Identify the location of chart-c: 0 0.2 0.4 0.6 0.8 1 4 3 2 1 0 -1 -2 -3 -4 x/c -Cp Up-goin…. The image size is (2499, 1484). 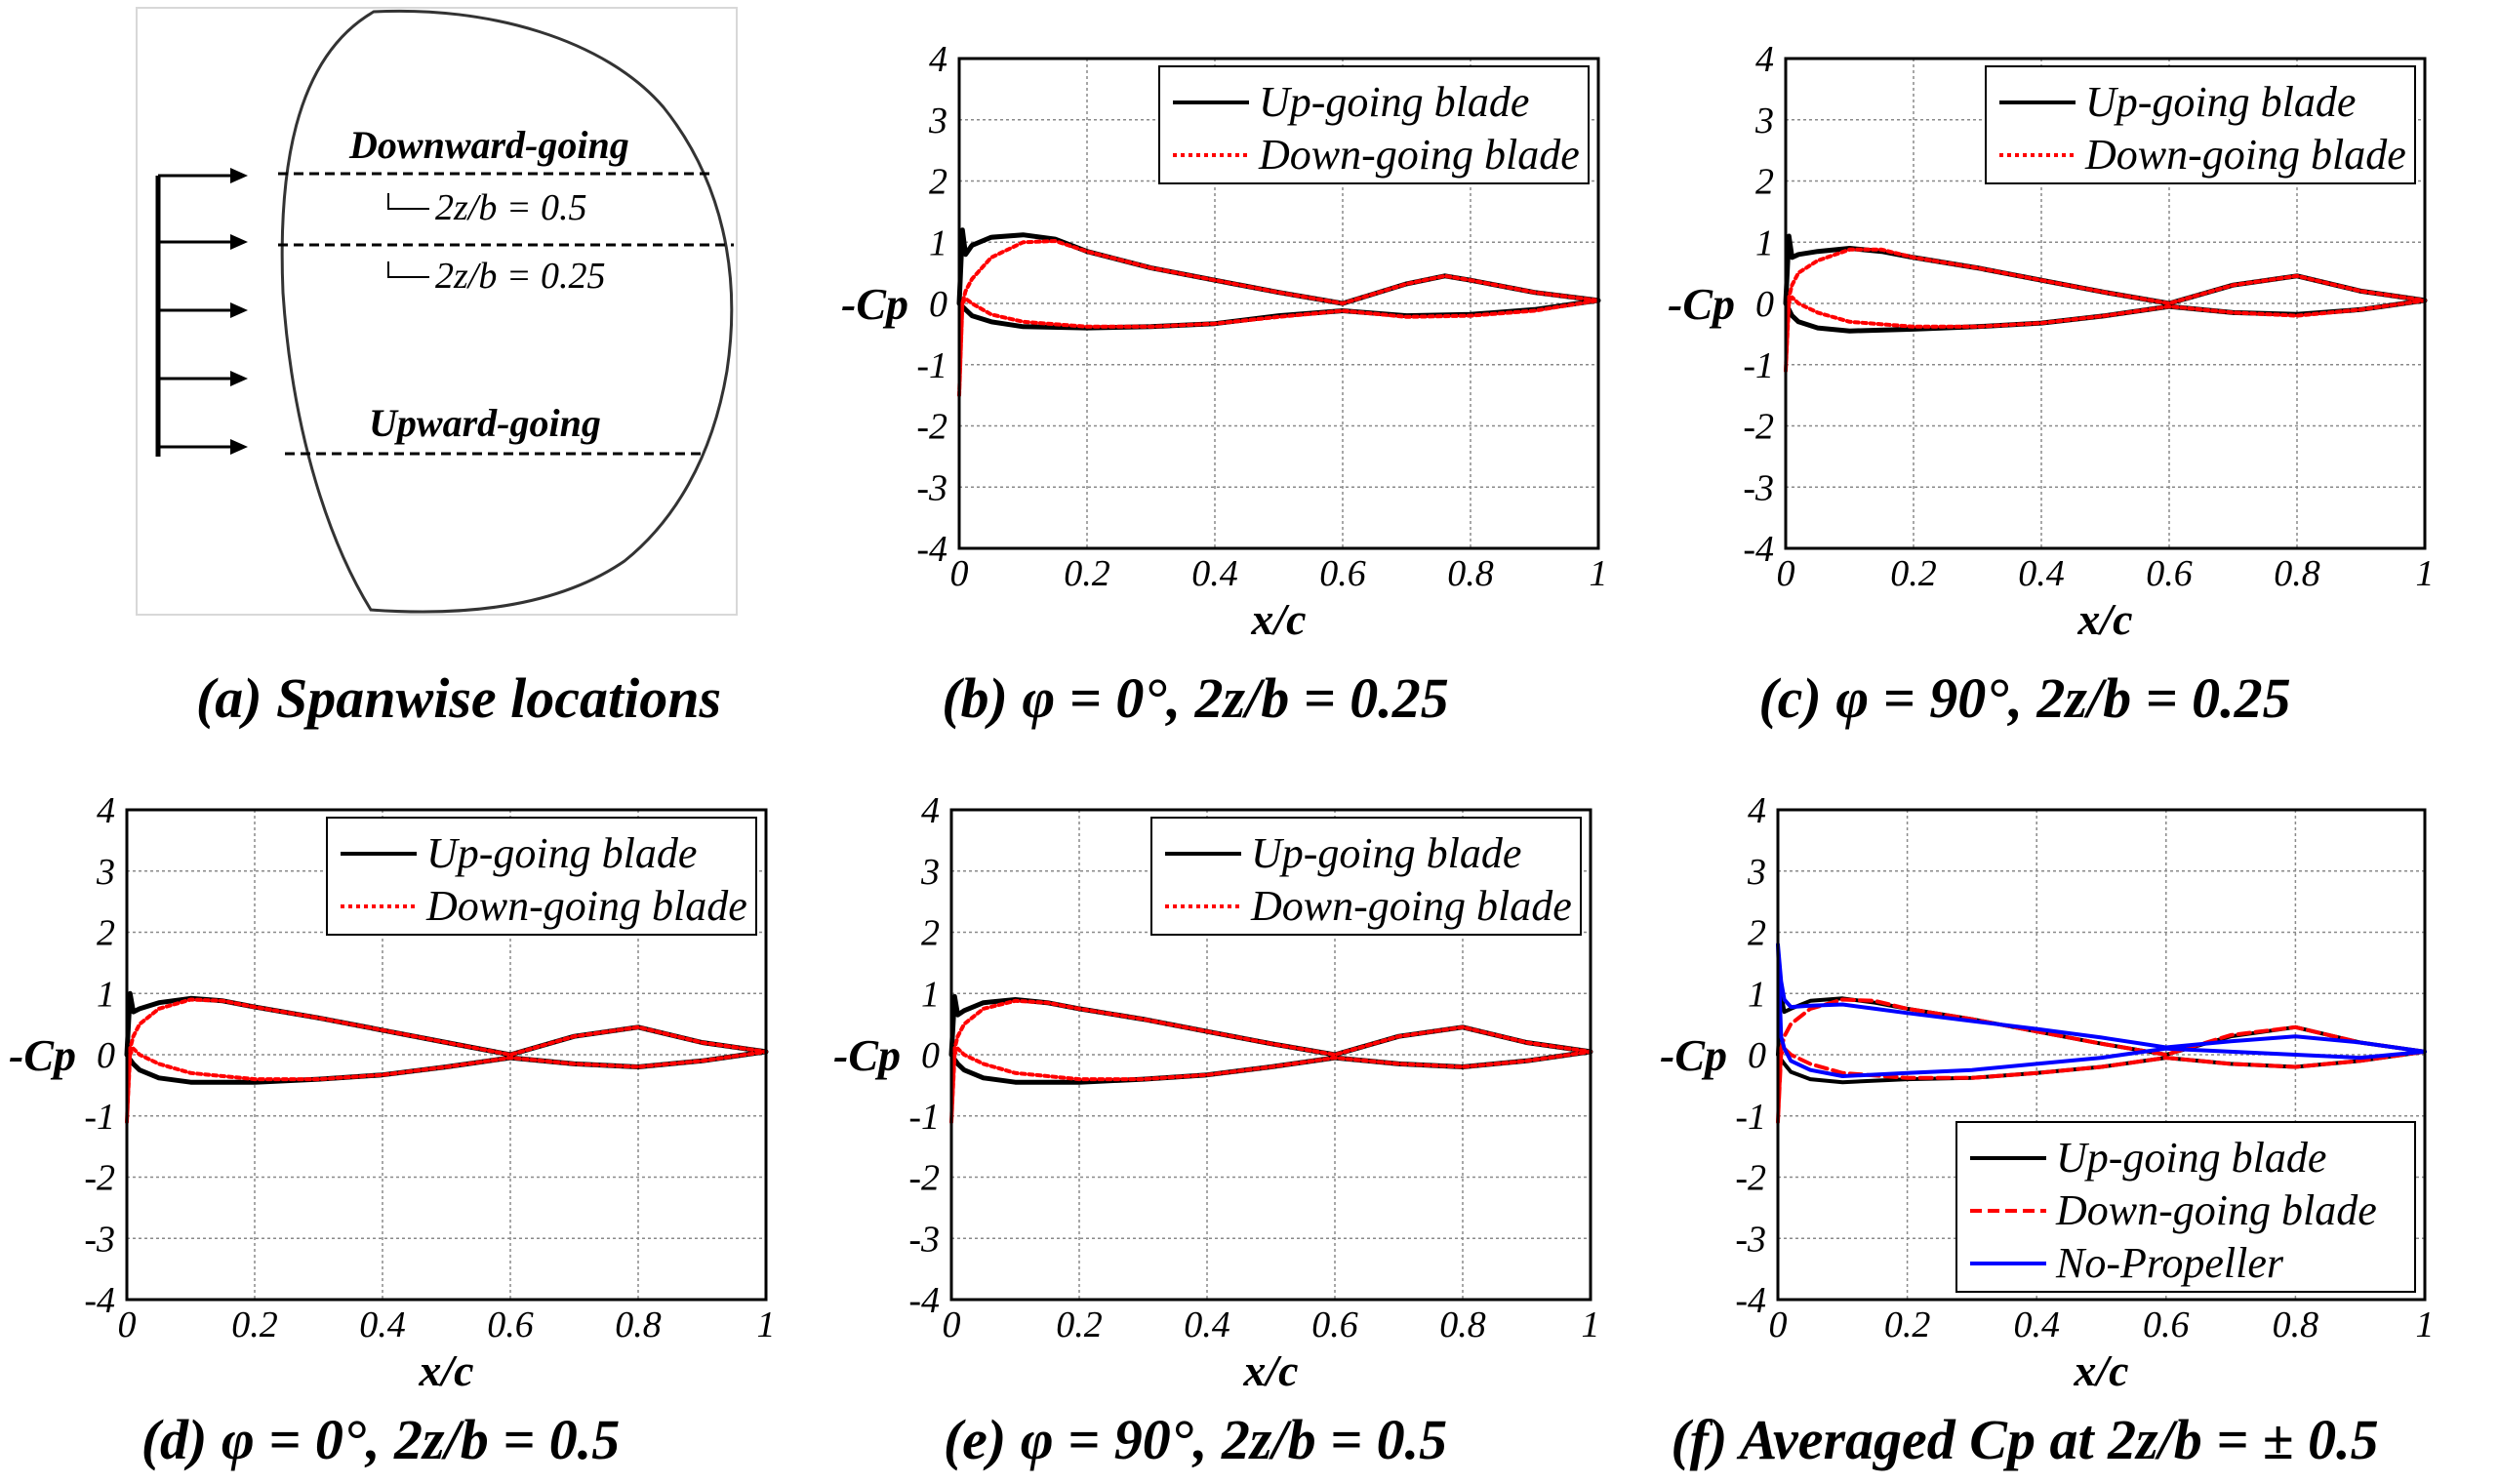
(2051, 341).